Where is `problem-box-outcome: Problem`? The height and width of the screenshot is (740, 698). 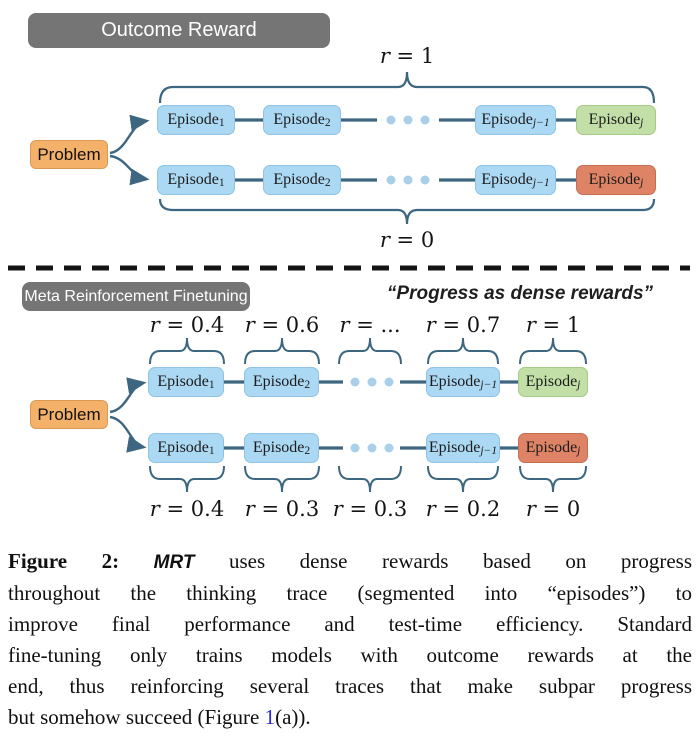
problem-box-outcome: Problem is located at coordinates (69, 154).